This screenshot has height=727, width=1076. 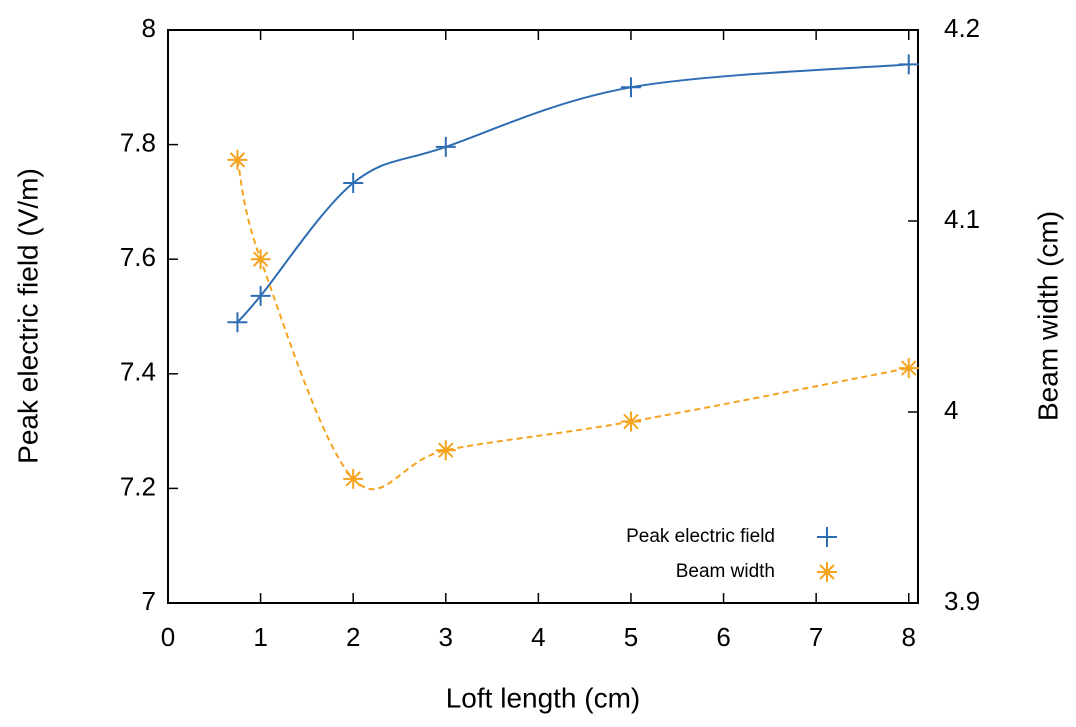 I want to click on y-tick-label: 7.8, so click(x=138, y=142).